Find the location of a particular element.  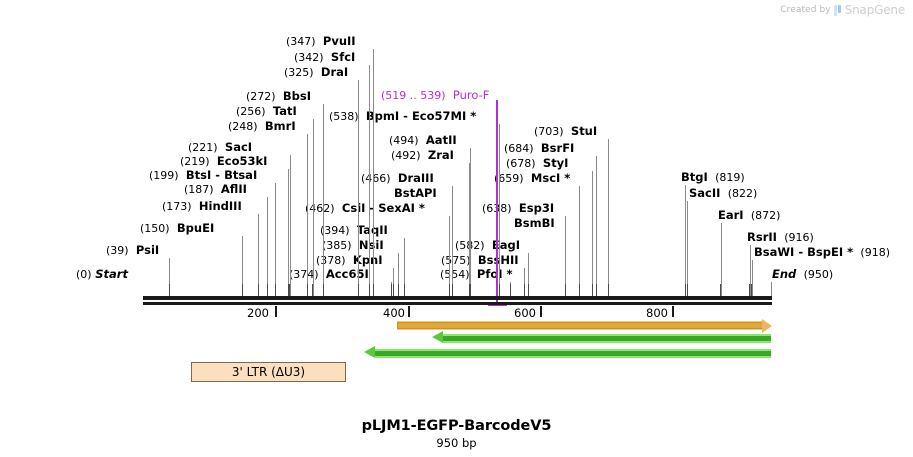

leader-aatii is located at coordinates (470, 222).